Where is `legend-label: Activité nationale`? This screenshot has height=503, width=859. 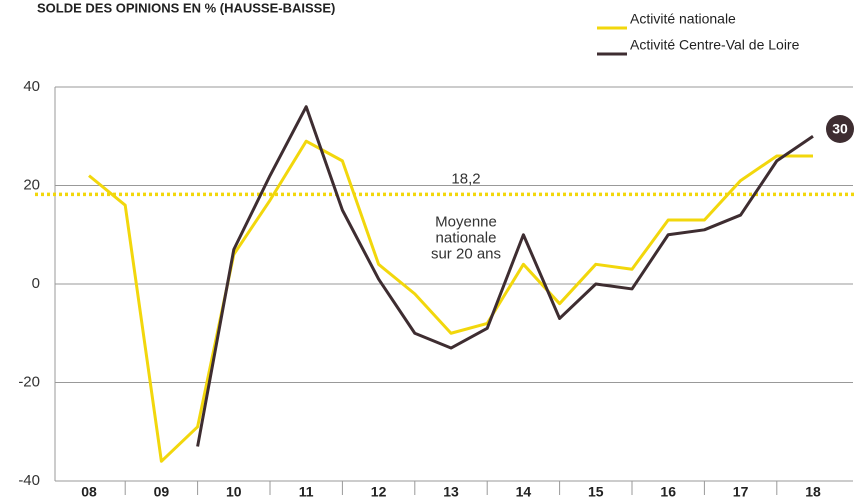 legend-label: Activité nationale is located at coordinates (683, 19).